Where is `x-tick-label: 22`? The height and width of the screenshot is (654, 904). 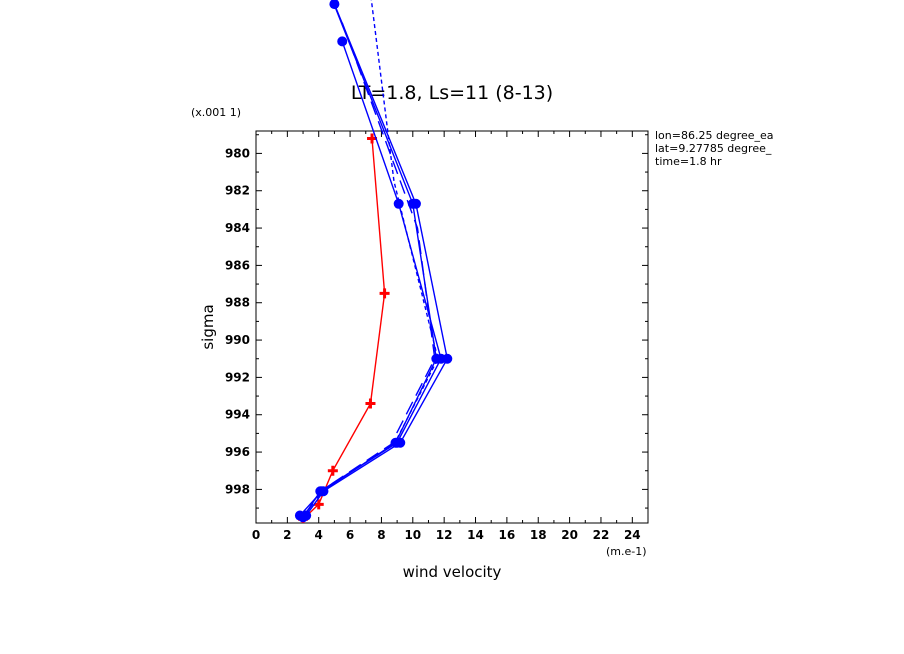 x-tick-label: 22 is located at coordinates (601, 535).